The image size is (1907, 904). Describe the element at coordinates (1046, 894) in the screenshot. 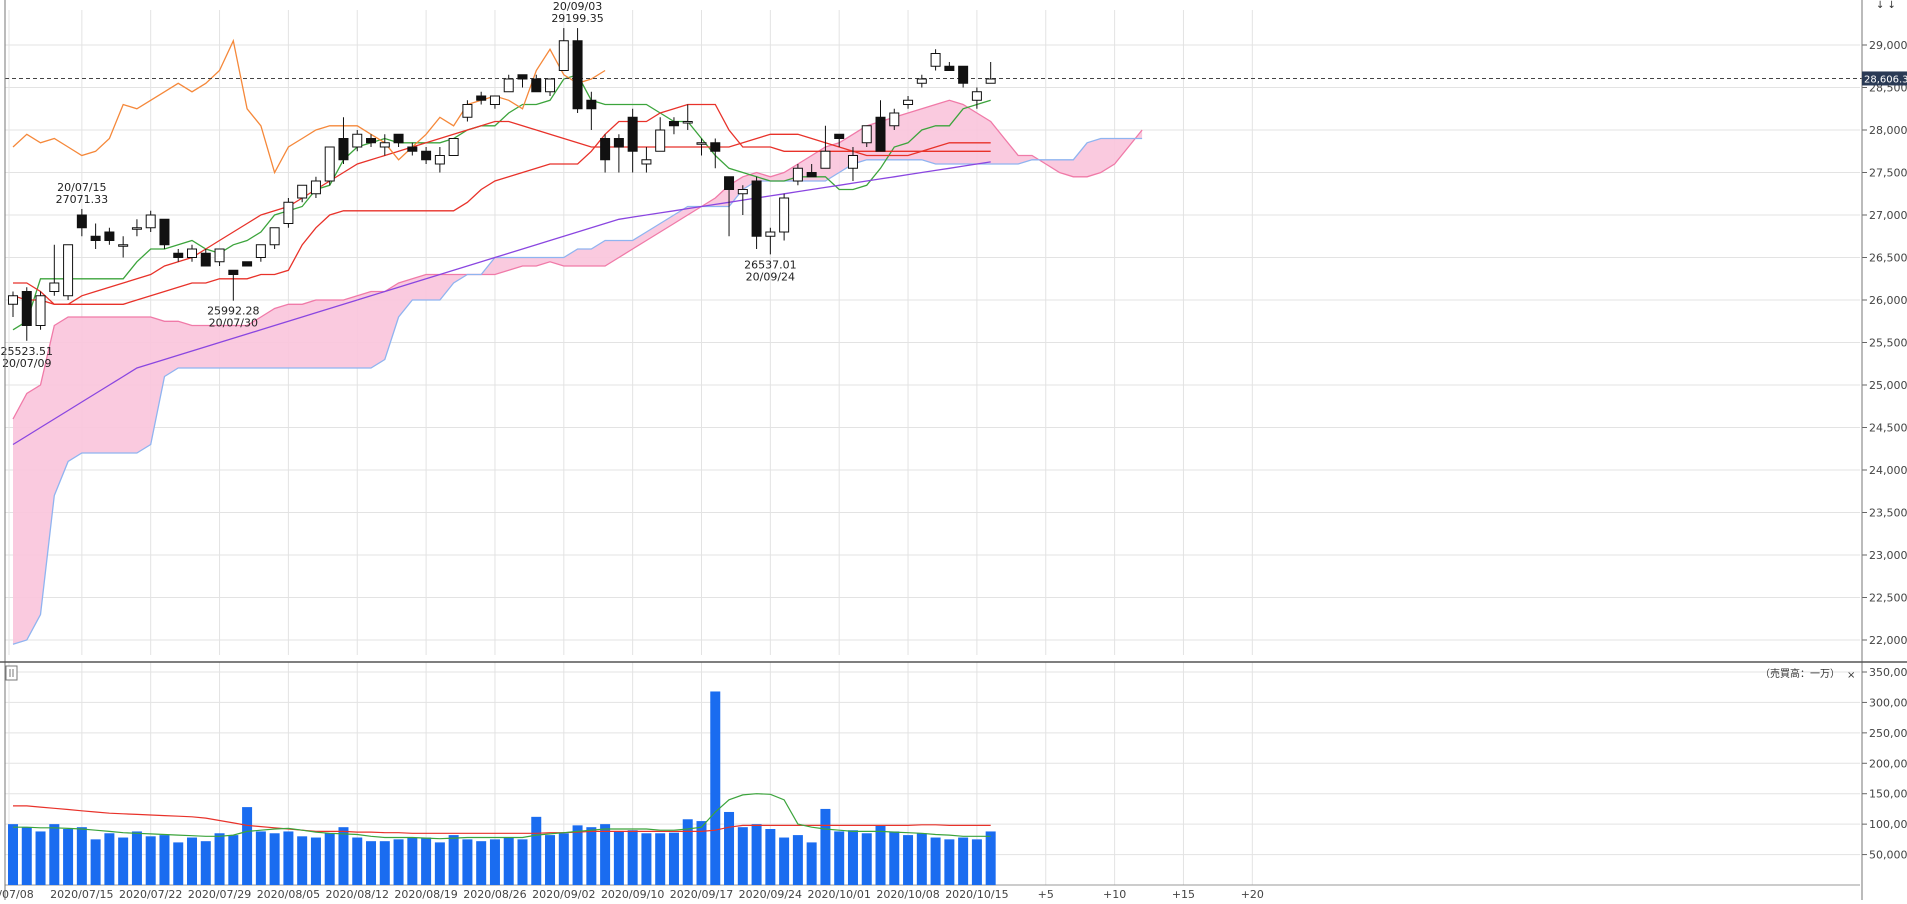

I see `x-tick-label: +5` at that location.